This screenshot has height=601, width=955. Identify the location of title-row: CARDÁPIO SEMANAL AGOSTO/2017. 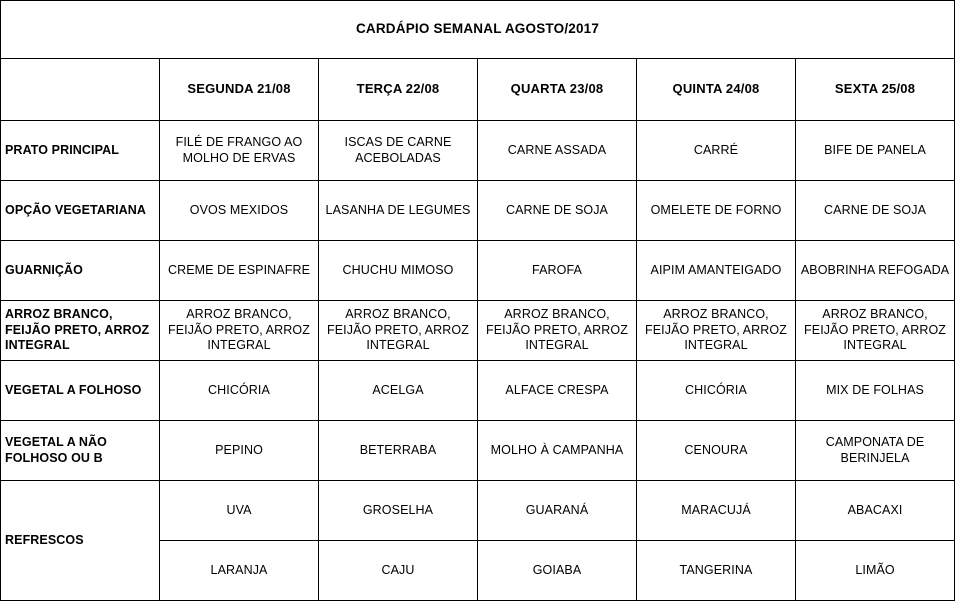
(477, 29).